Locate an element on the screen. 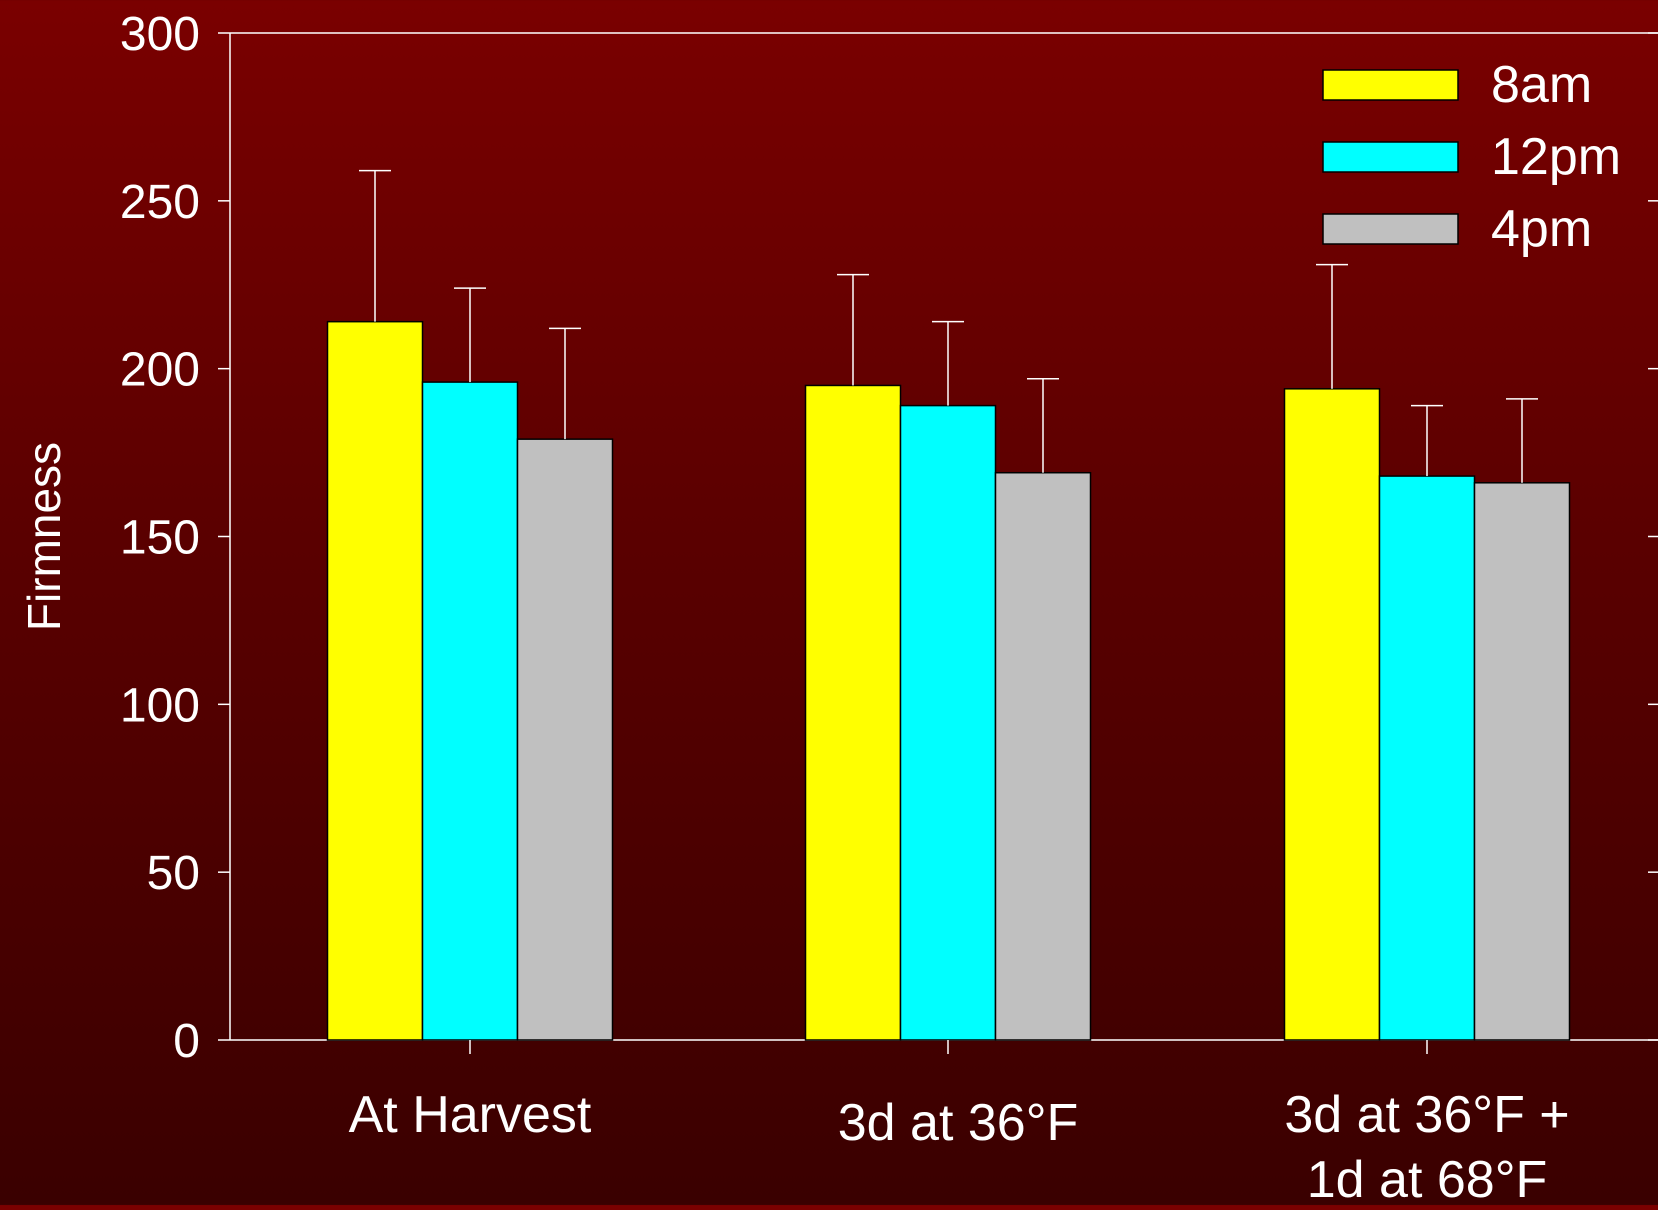 This screenshot has height=1210, width=1658. legend-label-8am: 8am is located at coordinates (1541, 85).